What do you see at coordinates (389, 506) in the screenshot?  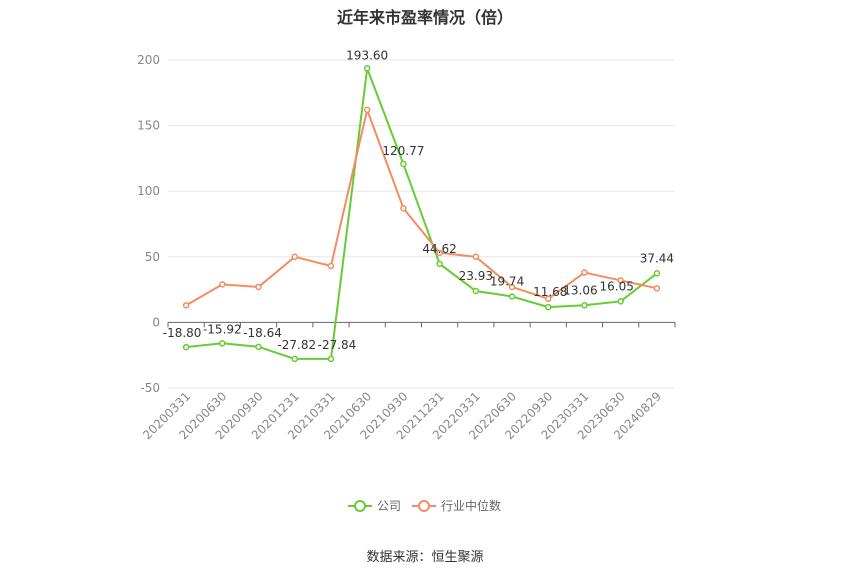 I see `legend-label: 公司` at bounding box center [389, 506].